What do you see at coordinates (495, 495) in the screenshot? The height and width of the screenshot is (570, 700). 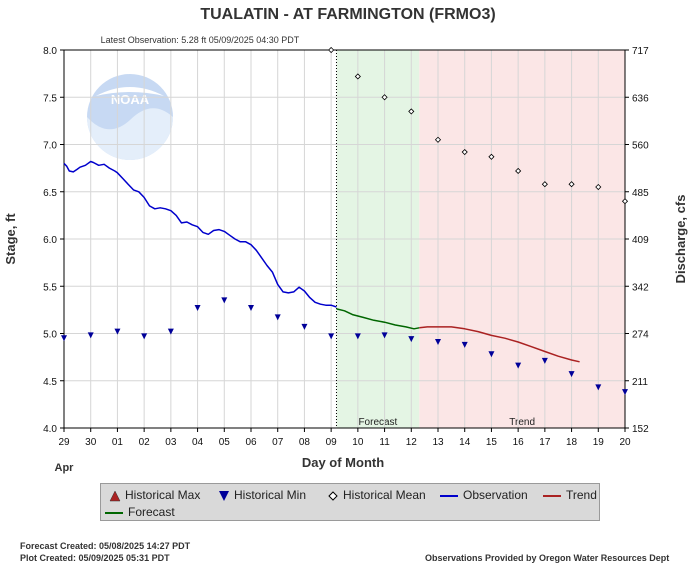 I see `legend-label-observation: Observation` at bounding box center [495, 495].